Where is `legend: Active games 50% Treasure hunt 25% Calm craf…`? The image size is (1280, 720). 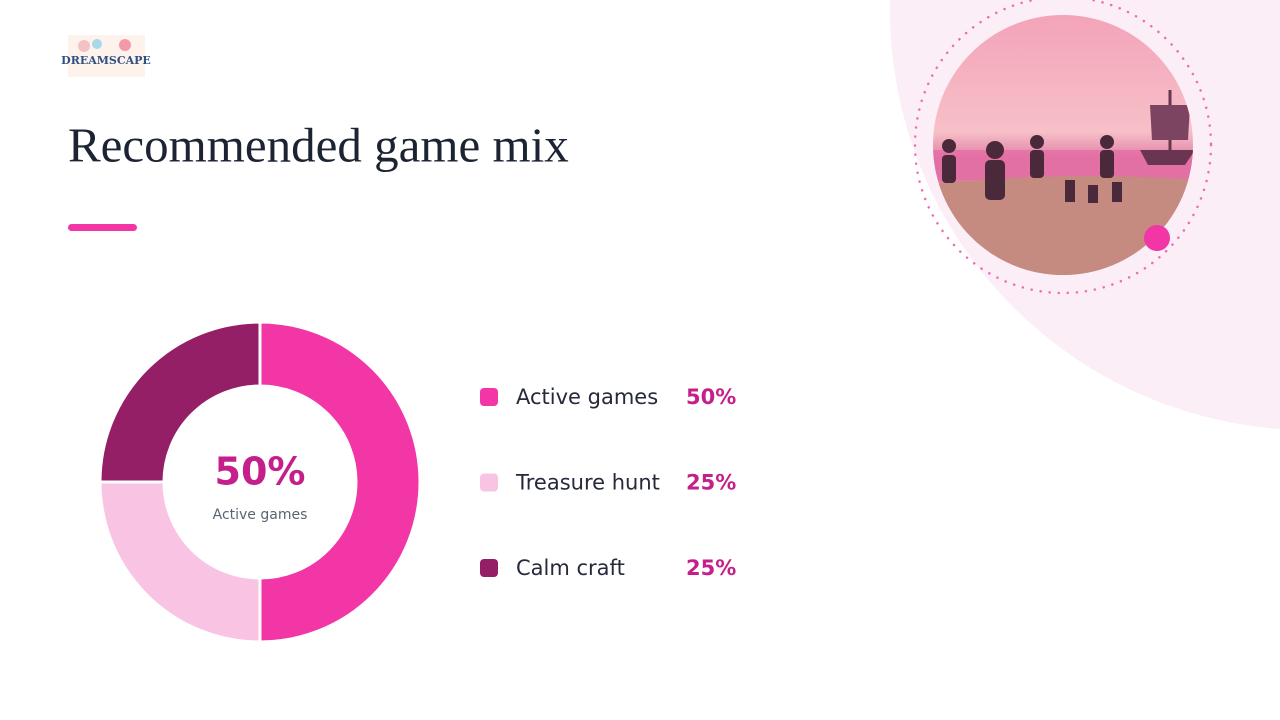
legend: Active games 50% Treasure hunt 25% Calm craf… is located at coordinates (608, 482).